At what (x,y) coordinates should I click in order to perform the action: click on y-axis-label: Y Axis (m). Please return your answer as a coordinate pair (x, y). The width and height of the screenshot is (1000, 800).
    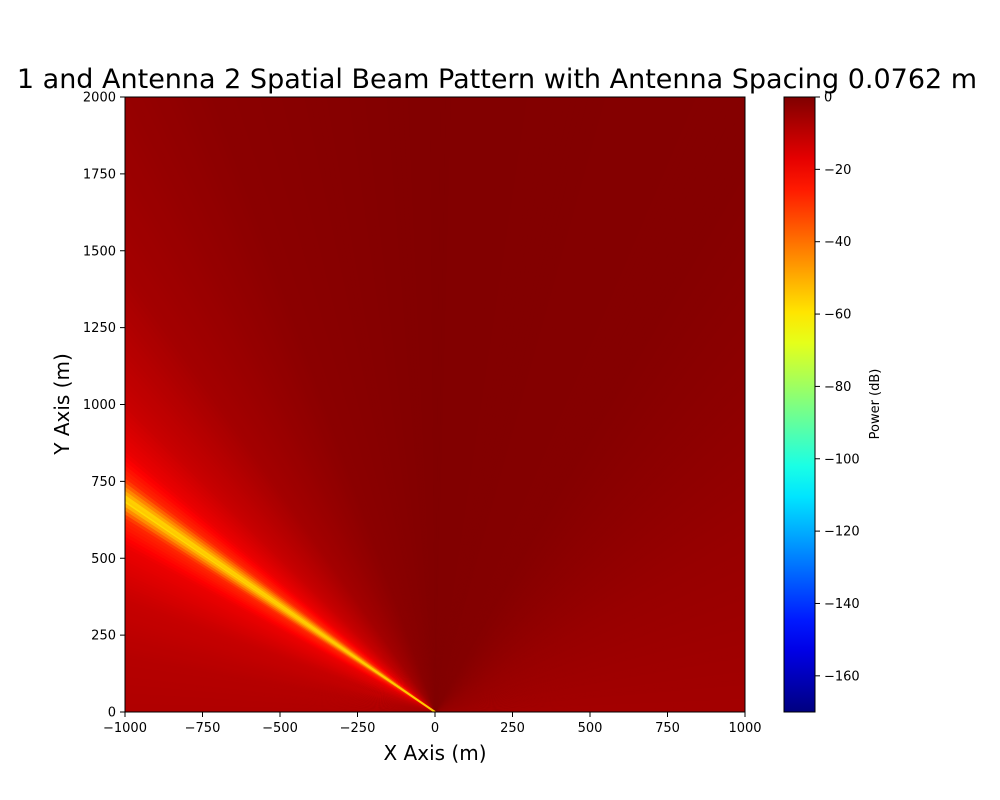
    Looking at the image, I should click on (62, 404).